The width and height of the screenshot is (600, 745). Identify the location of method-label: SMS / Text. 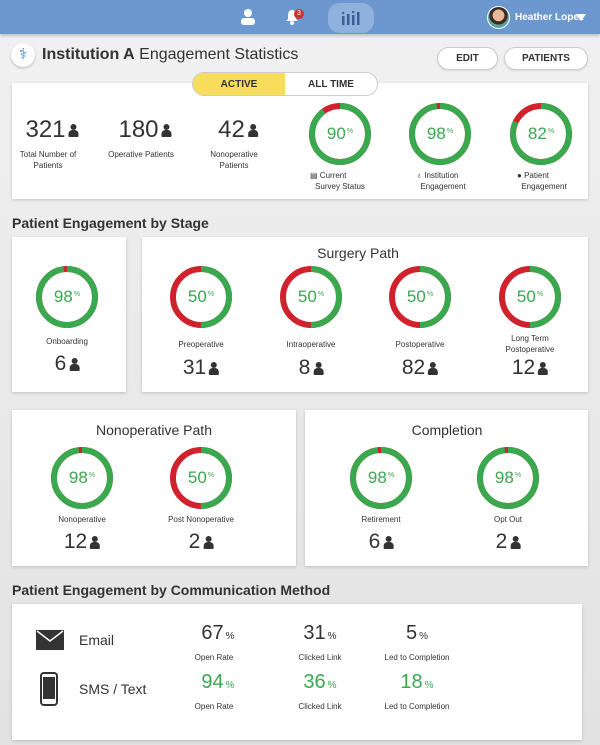
(113, 689).